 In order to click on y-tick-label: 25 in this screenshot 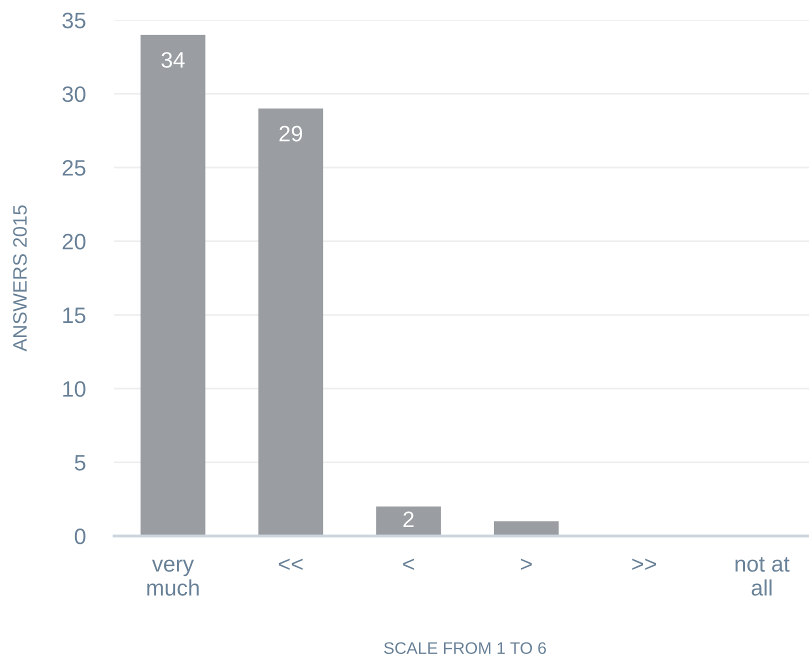, I will do `click(74, 168)`.